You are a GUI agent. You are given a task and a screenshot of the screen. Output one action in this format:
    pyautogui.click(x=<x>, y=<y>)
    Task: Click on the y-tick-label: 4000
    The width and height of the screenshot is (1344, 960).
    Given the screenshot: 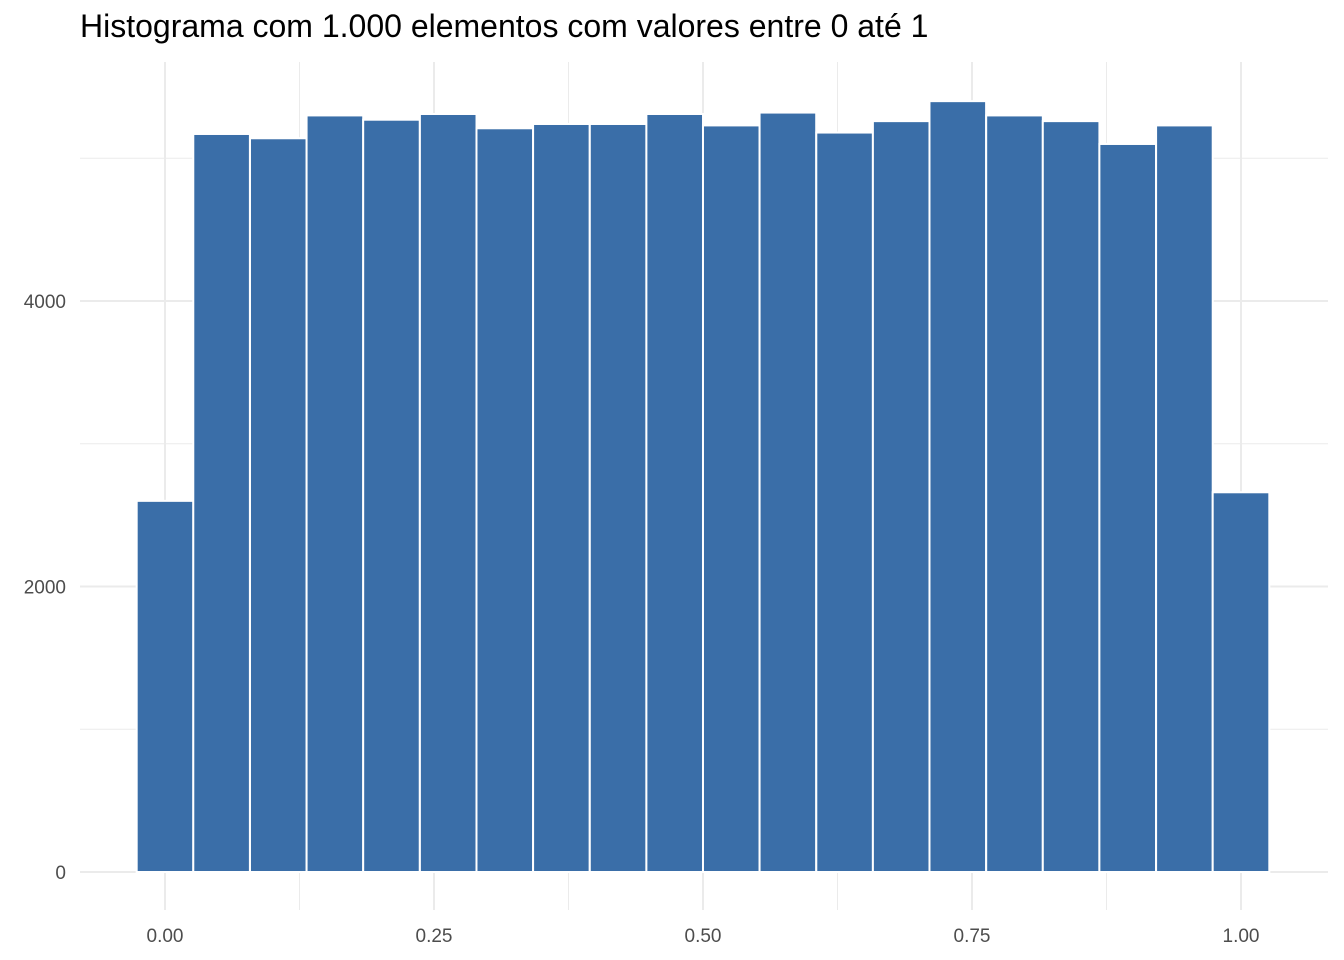 What is the action you would take?
    pyautogui.click(x=45, y=302)
    